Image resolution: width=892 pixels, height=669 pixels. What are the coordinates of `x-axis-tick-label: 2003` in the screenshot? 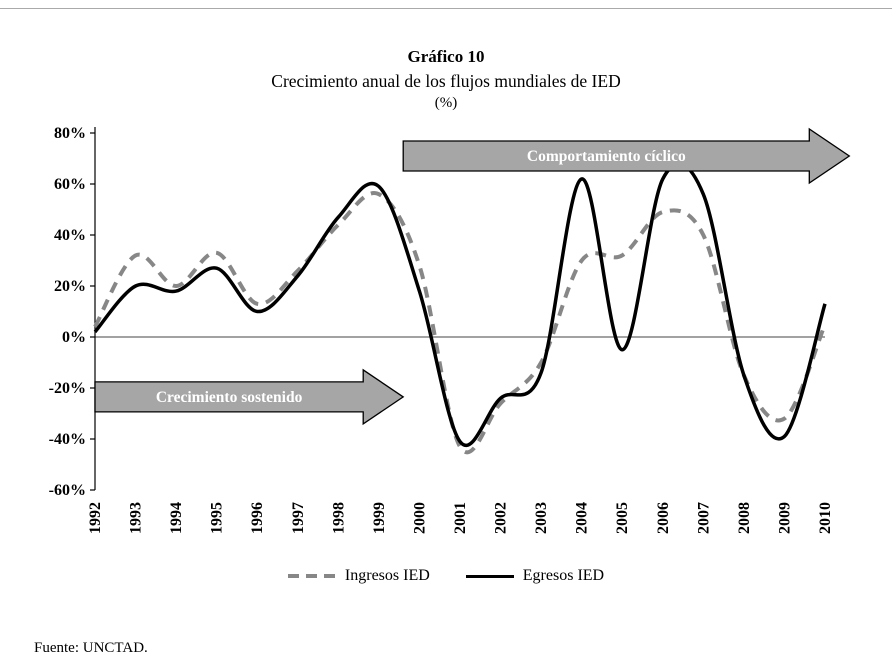 It's located at (541, 518).